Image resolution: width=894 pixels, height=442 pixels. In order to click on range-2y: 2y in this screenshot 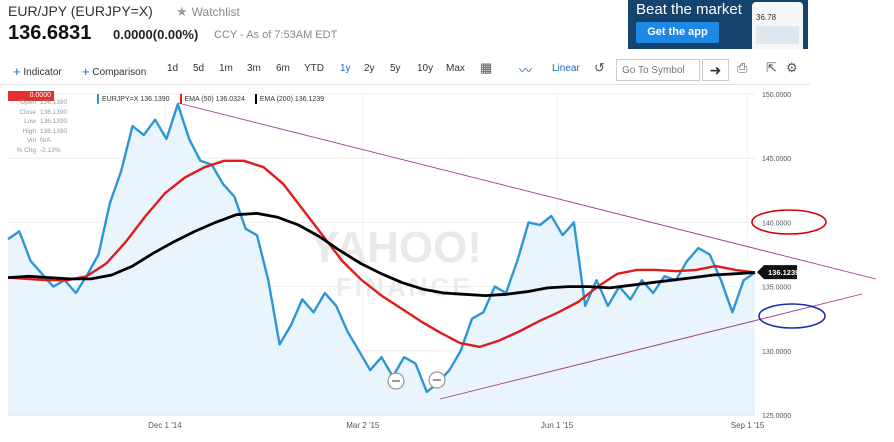, I will do `click(369, 68)`.